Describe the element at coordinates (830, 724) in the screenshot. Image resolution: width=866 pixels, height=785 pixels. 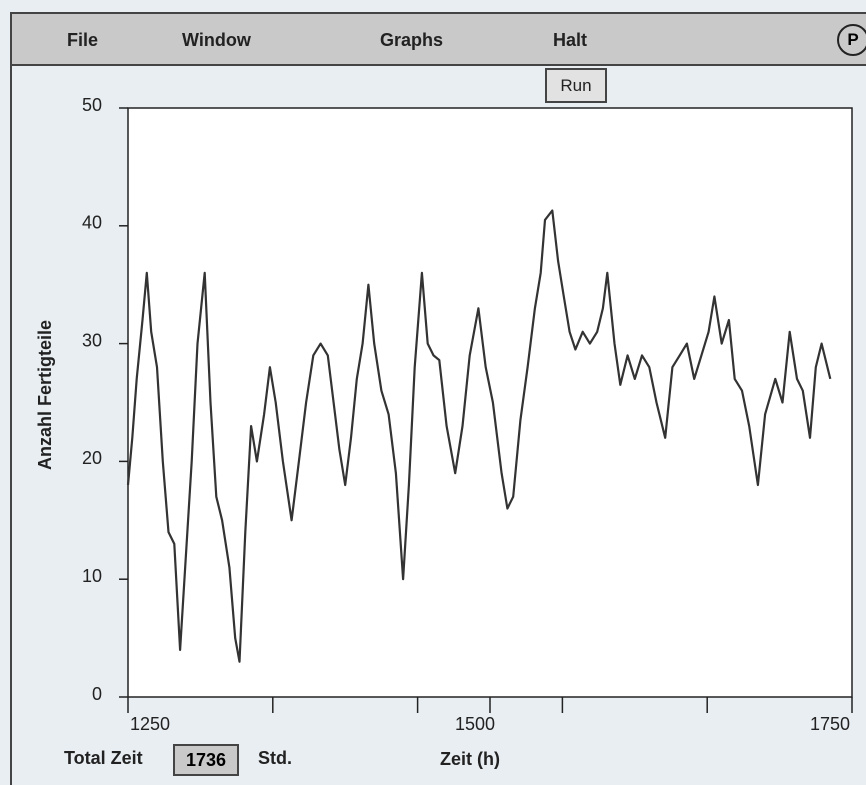
I see `x-tick-label: 1750` at that location.